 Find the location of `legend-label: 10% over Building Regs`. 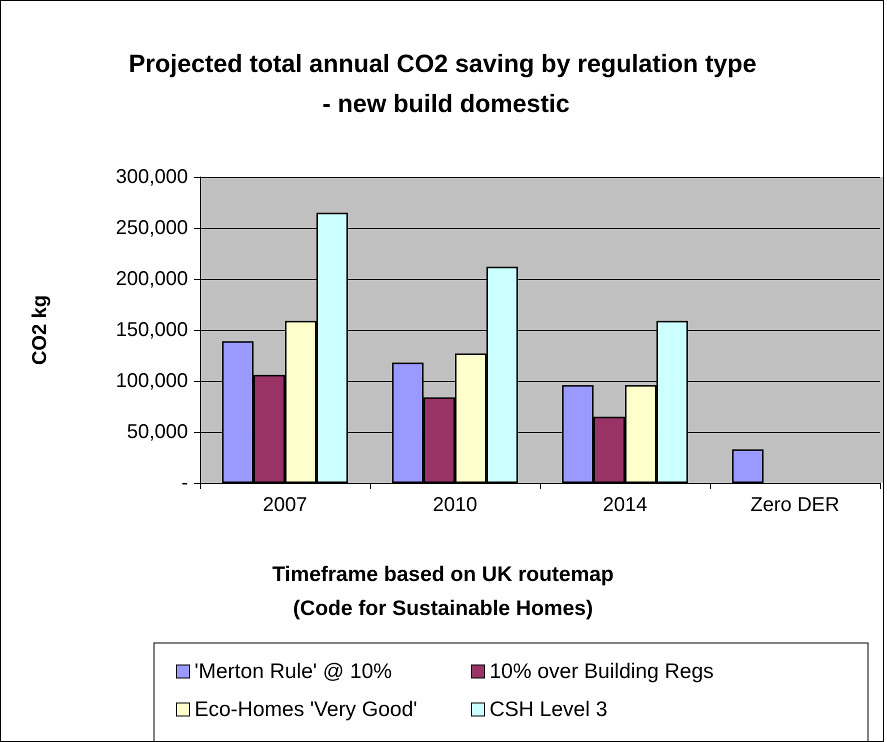

legend-label: 10% over Building Regs is located at coordinates (602, 671).